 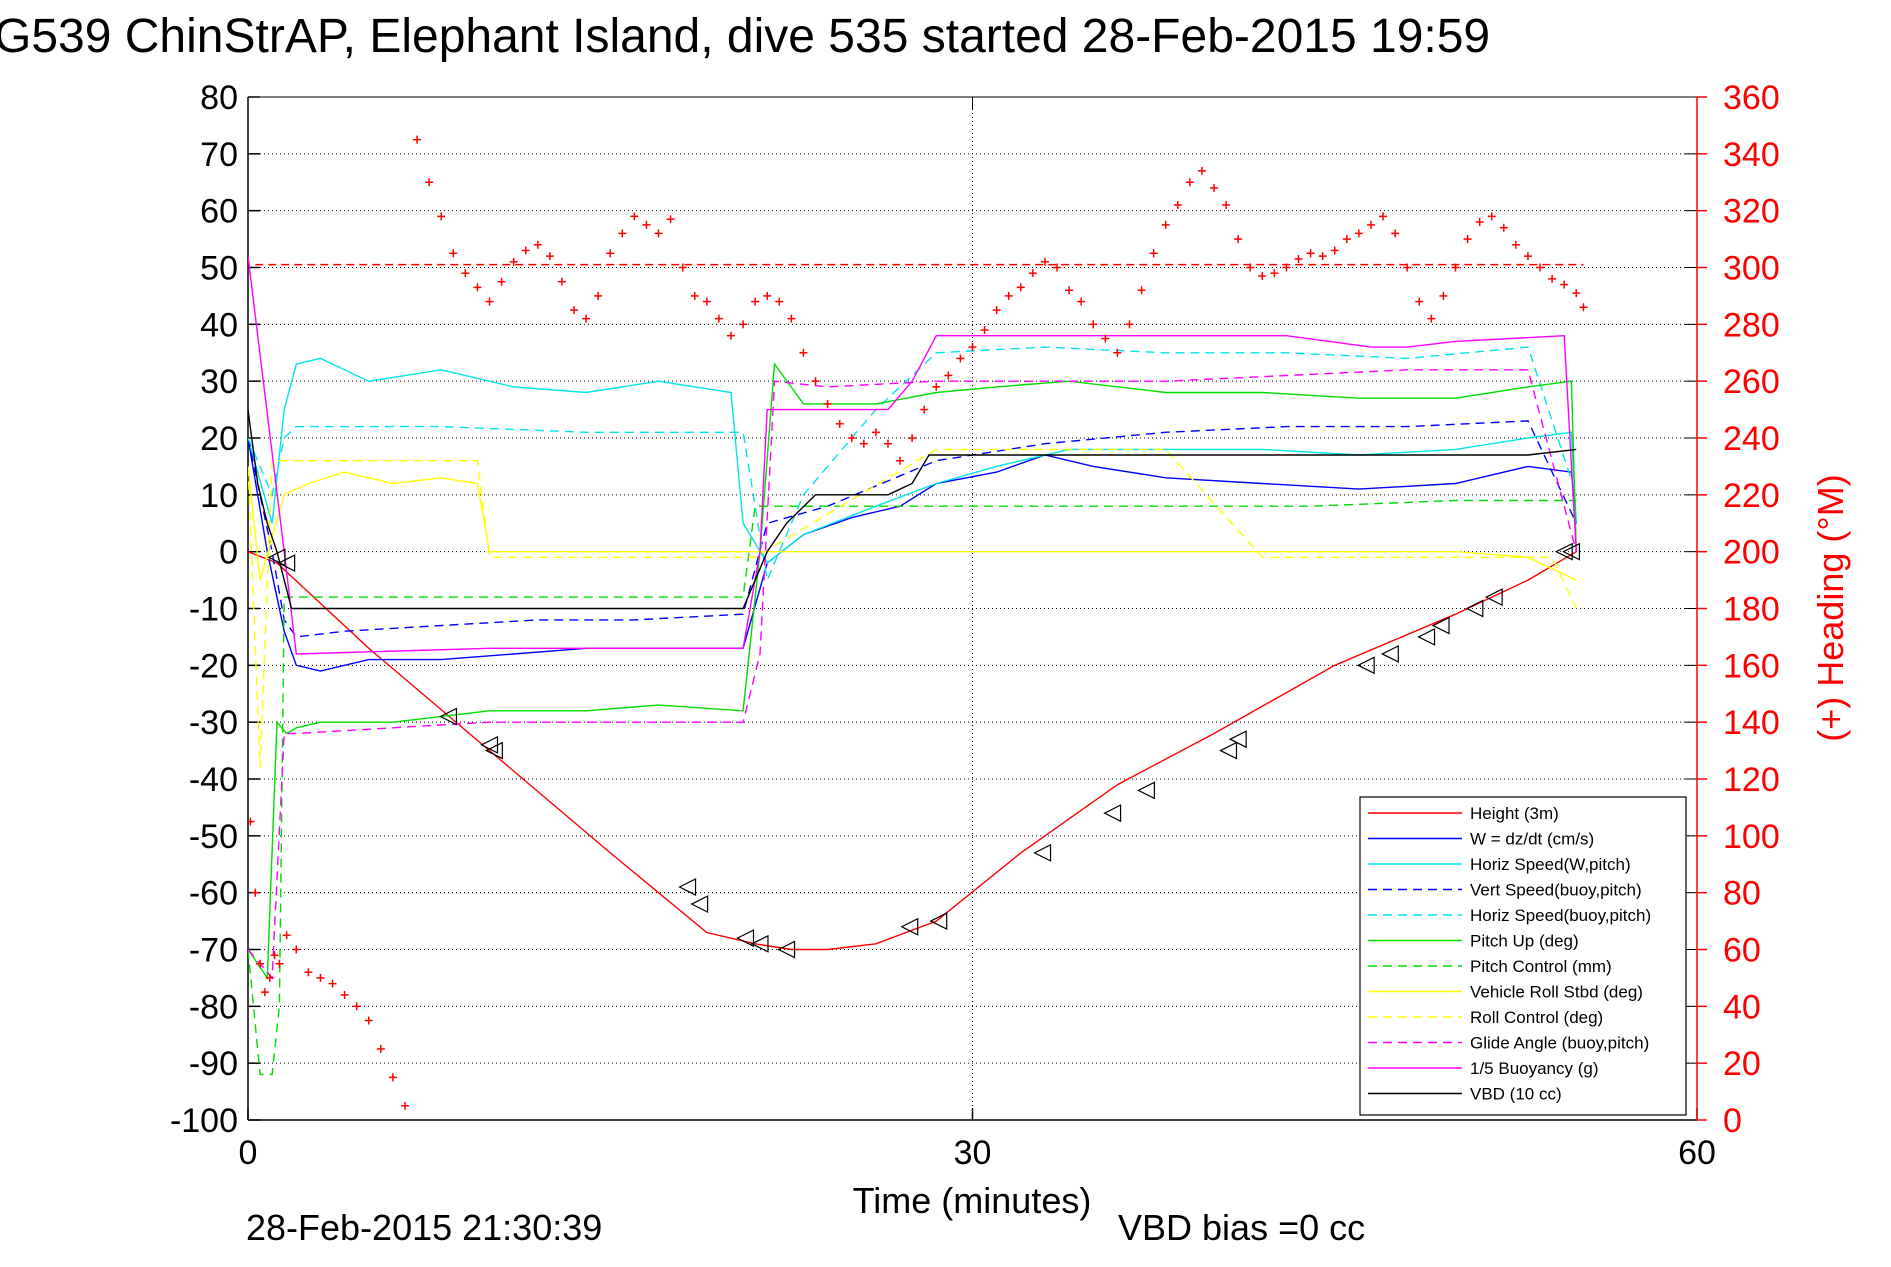 What do you see at coordinates (1751, 496) in the screenshot?
I see `right-y-tick-label: 220` at bounding box center [1751, 496].